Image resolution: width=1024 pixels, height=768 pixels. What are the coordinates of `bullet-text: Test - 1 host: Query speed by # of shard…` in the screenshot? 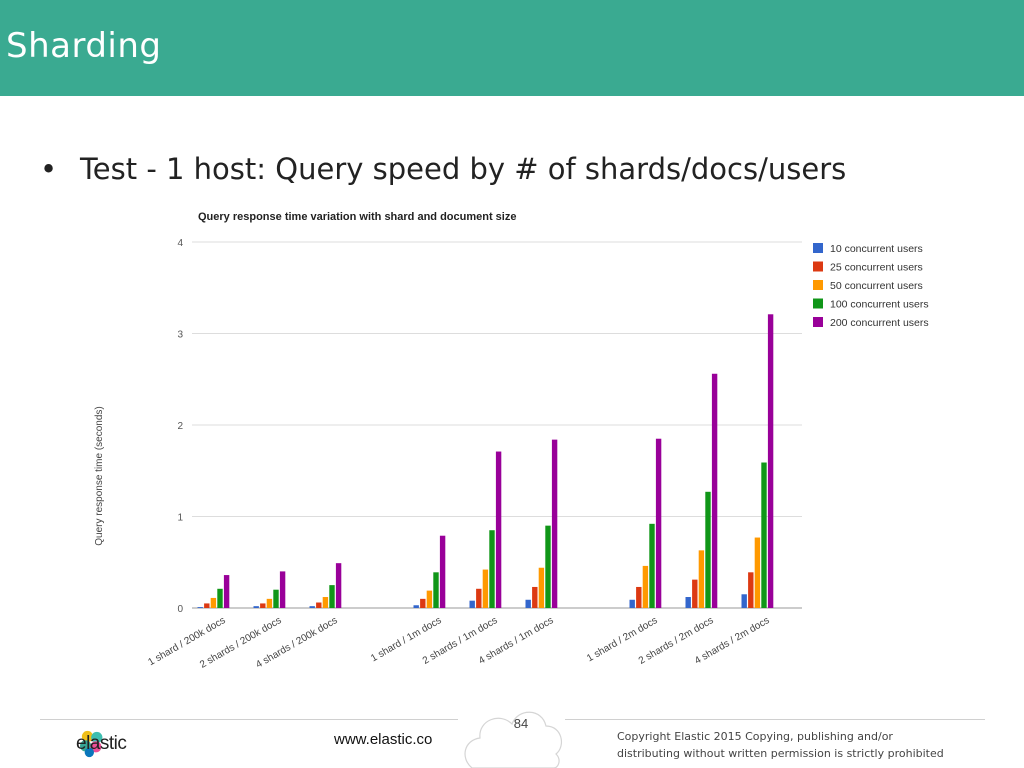 It's located at (463, 169).